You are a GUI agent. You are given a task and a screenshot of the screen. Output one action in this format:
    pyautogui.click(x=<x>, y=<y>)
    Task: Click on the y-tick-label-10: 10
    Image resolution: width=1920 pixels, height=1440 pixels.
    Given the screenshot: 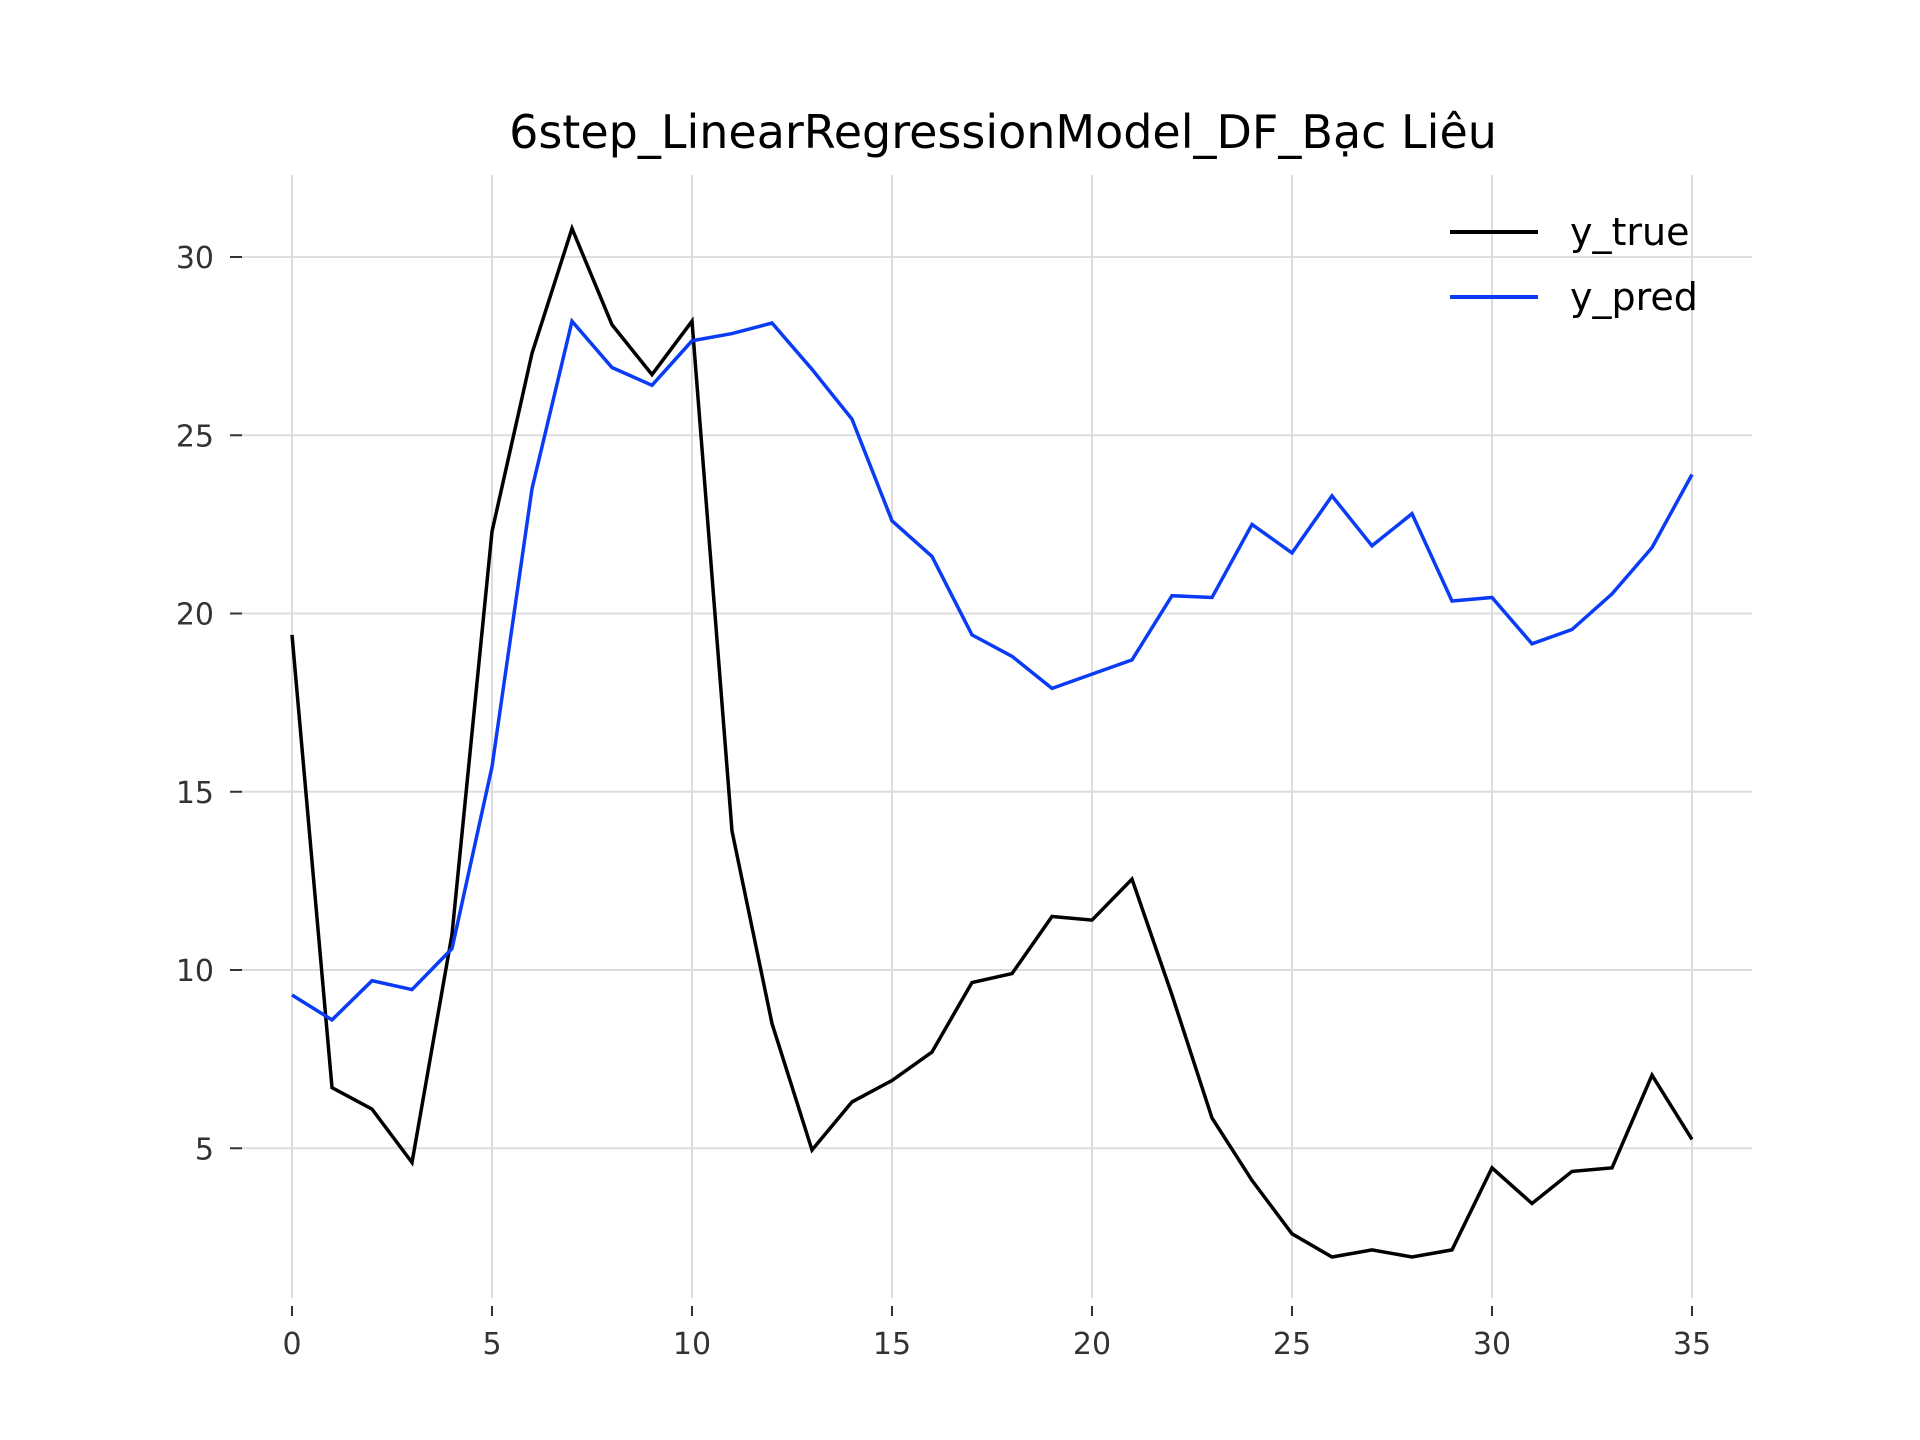 What is the action you would take?
    pyautogui.click(x=195, y=971)
    